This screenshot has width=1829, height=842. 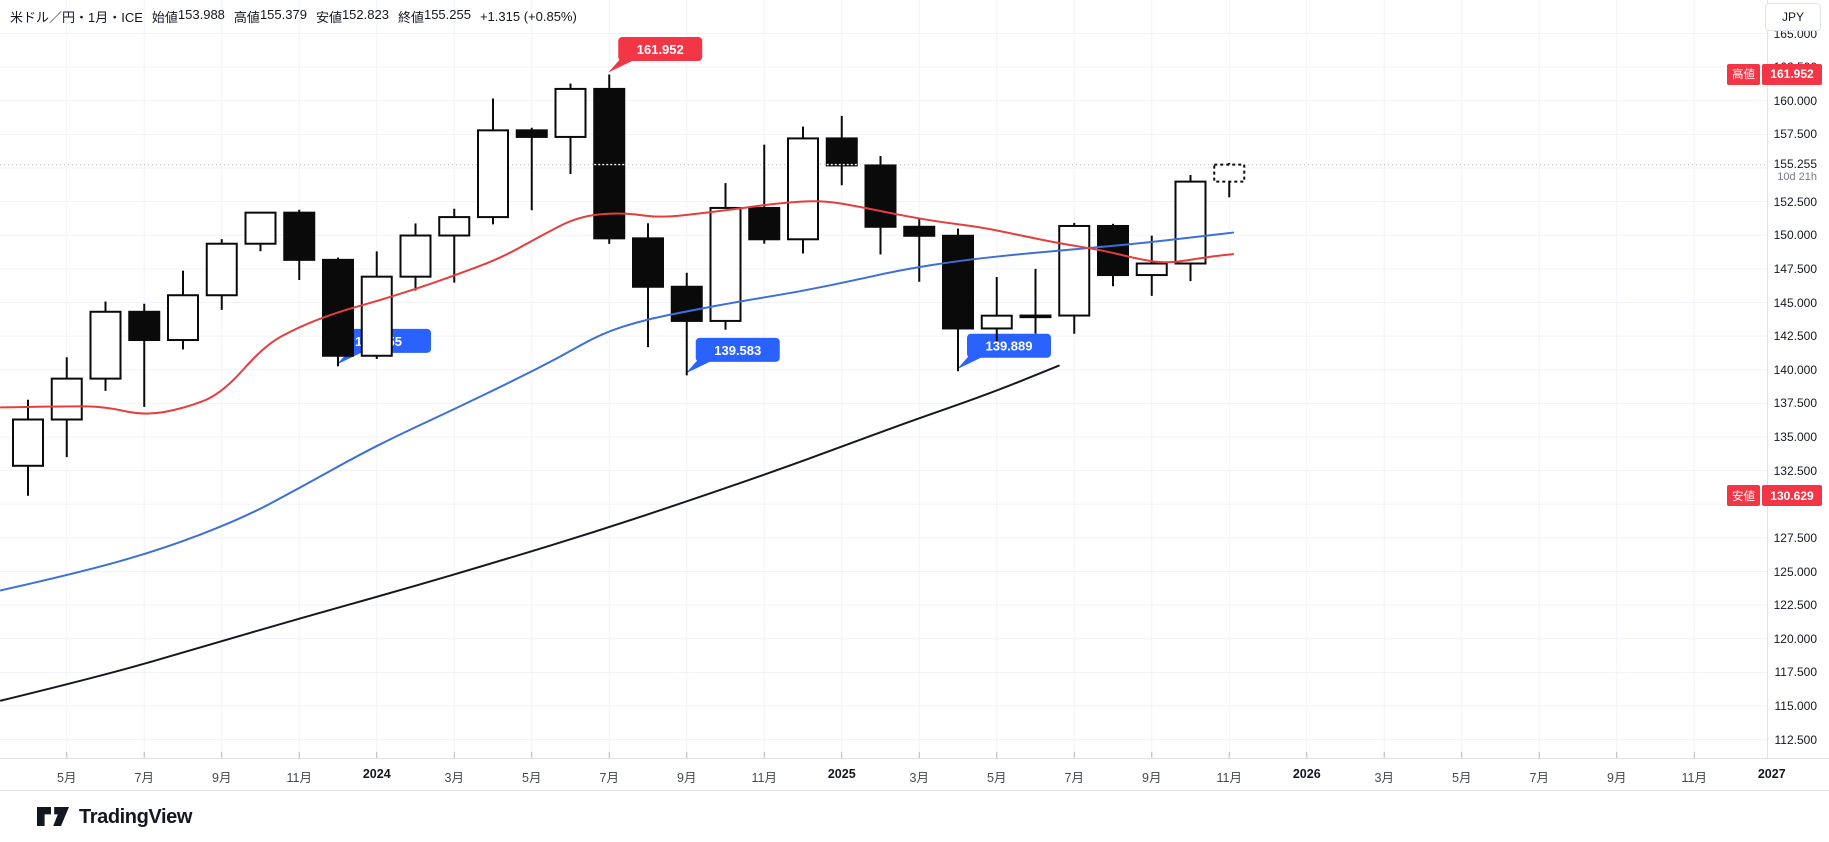 I want to click on price-tick-label: 120.000, so click(x=1795, y=638).